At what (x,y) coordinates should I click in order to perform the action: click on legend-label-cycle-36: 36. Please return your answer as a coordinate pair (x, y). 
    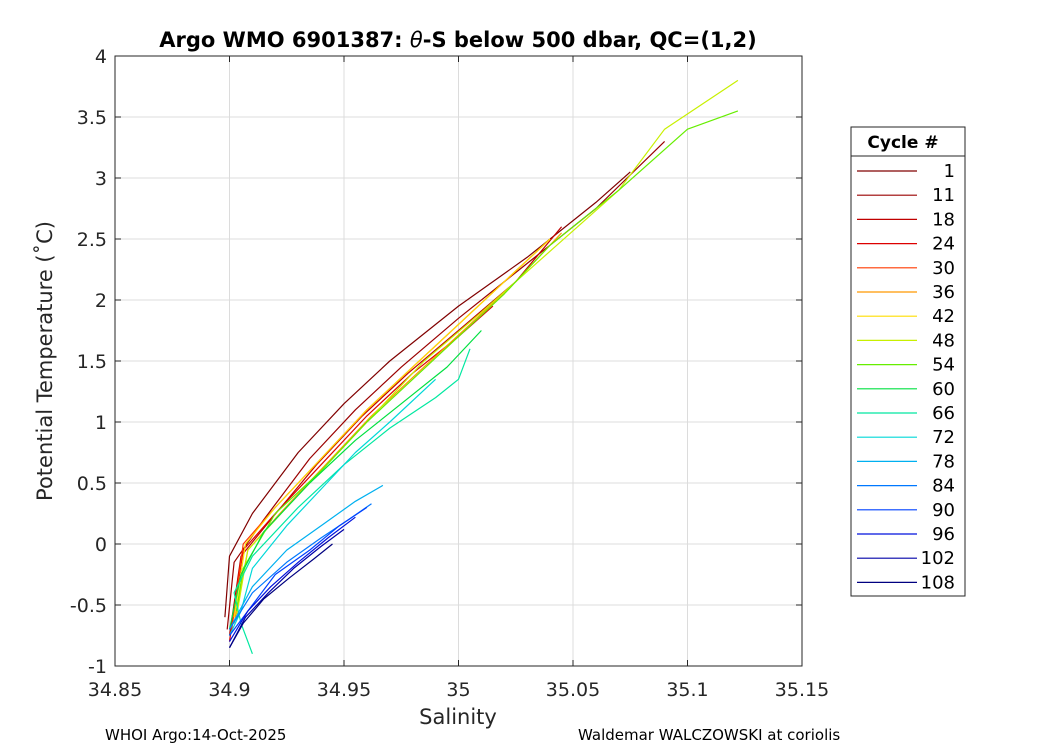
    Looking at the image, I should click on (943, 292).